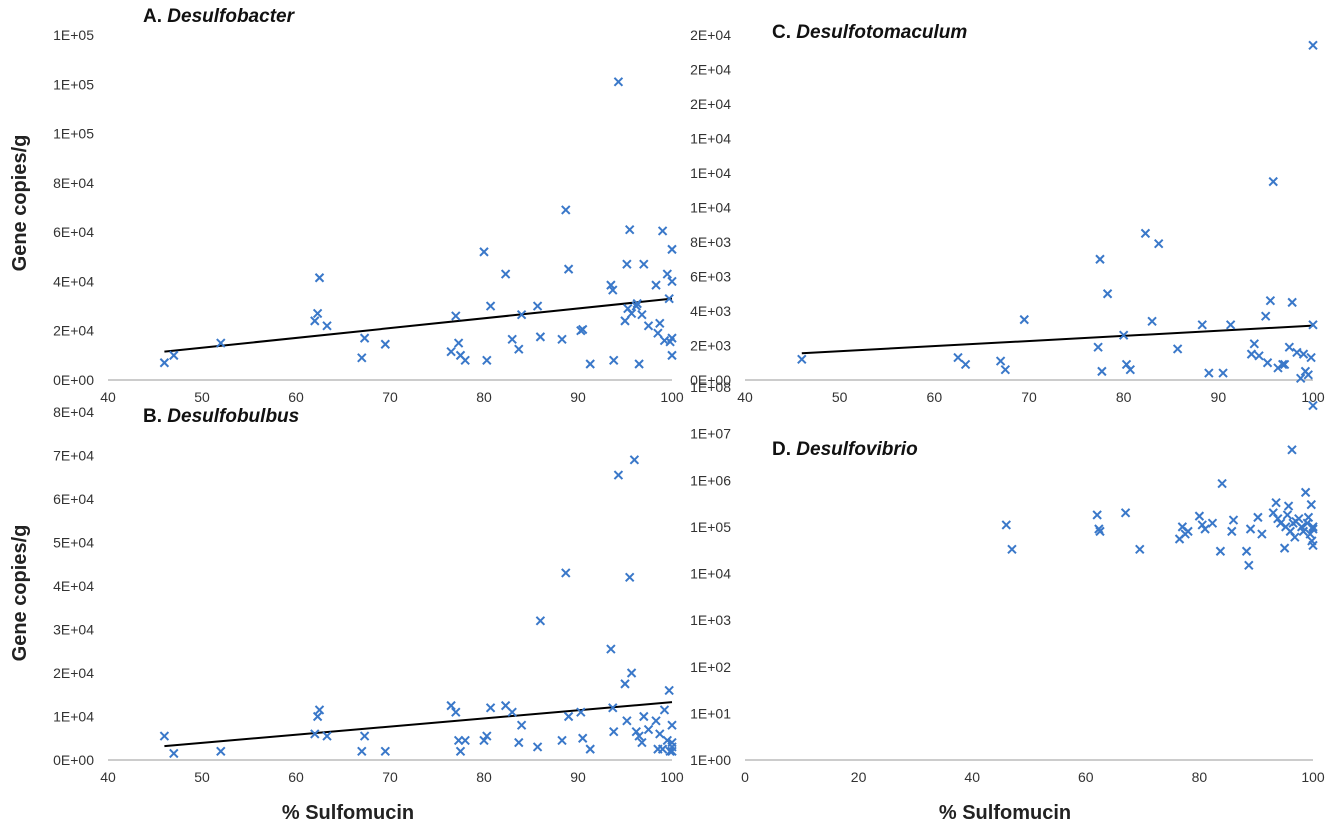  What do you see at coordinates (390, 397) in the screenshot?
I see `x-tick-label: 70` at bounding box center [390, 397].